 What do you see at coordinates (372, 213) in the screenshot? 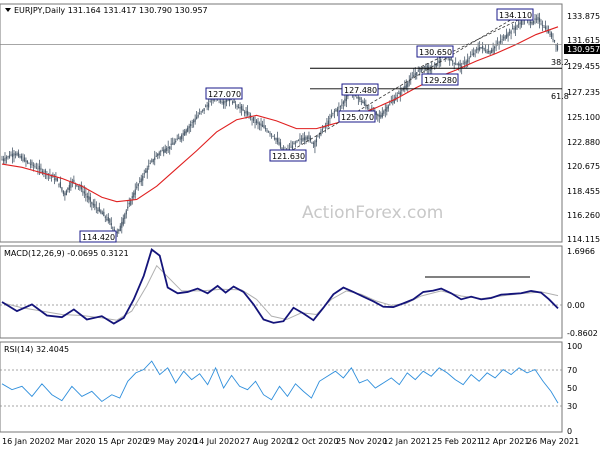
I see `watermark: ActionForex.com` at bounding box center [372, 213].